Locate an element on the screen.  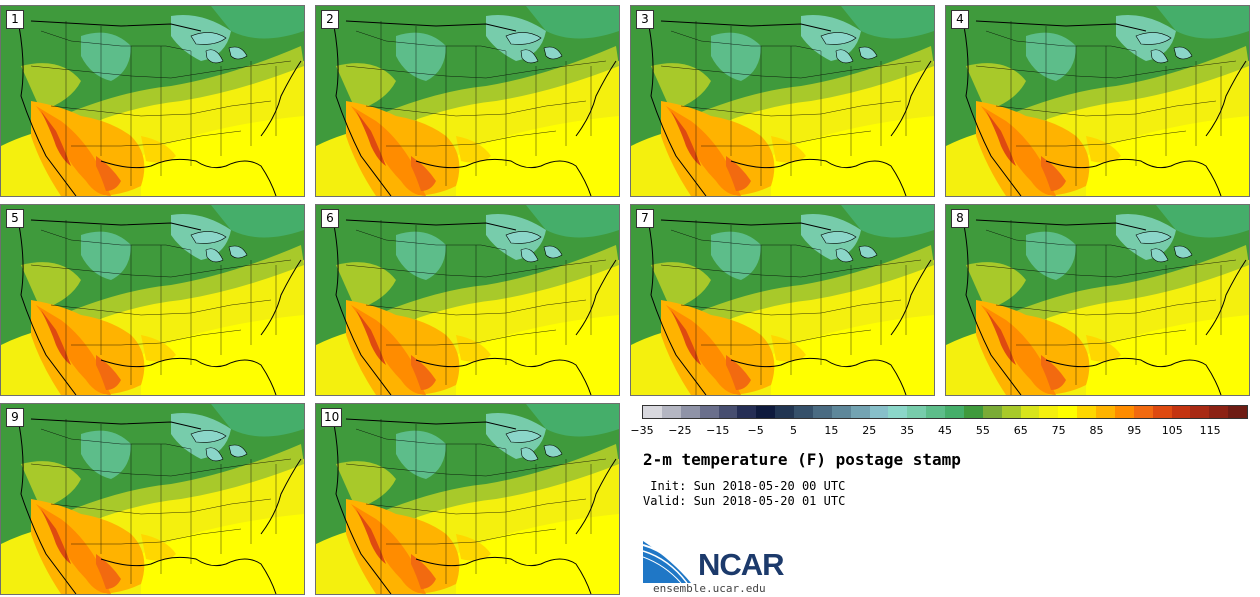
colorbar-tick-labels: −35 −25 −15 −5 5 15 25 35 45 55 65 75 85 95 105 115 is located at coordinates (939, 432).